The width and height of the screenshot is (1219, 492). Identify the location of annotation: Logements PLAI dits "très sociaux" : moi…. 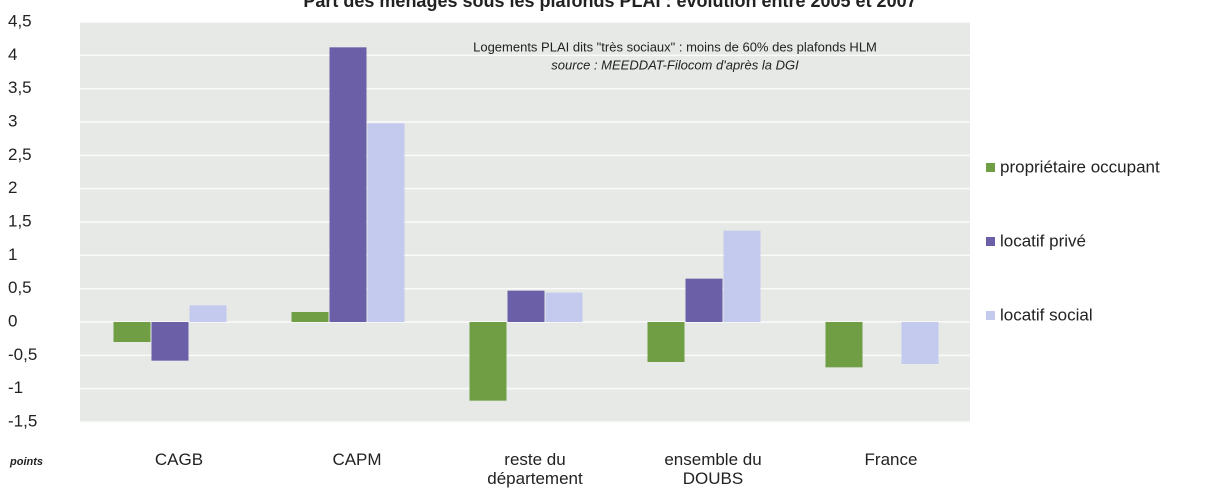
(675, 46).